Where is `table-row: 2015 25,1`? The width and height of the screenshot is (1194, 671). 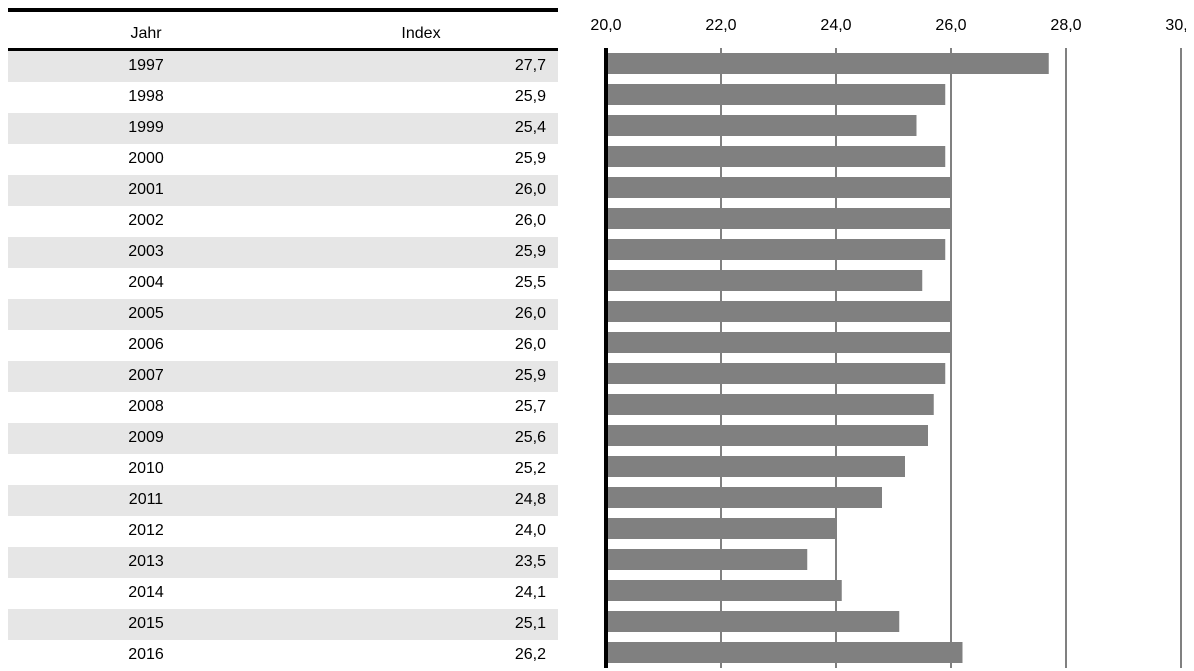 table-row: 2015 25,1 is located at coordinates (283, 624).